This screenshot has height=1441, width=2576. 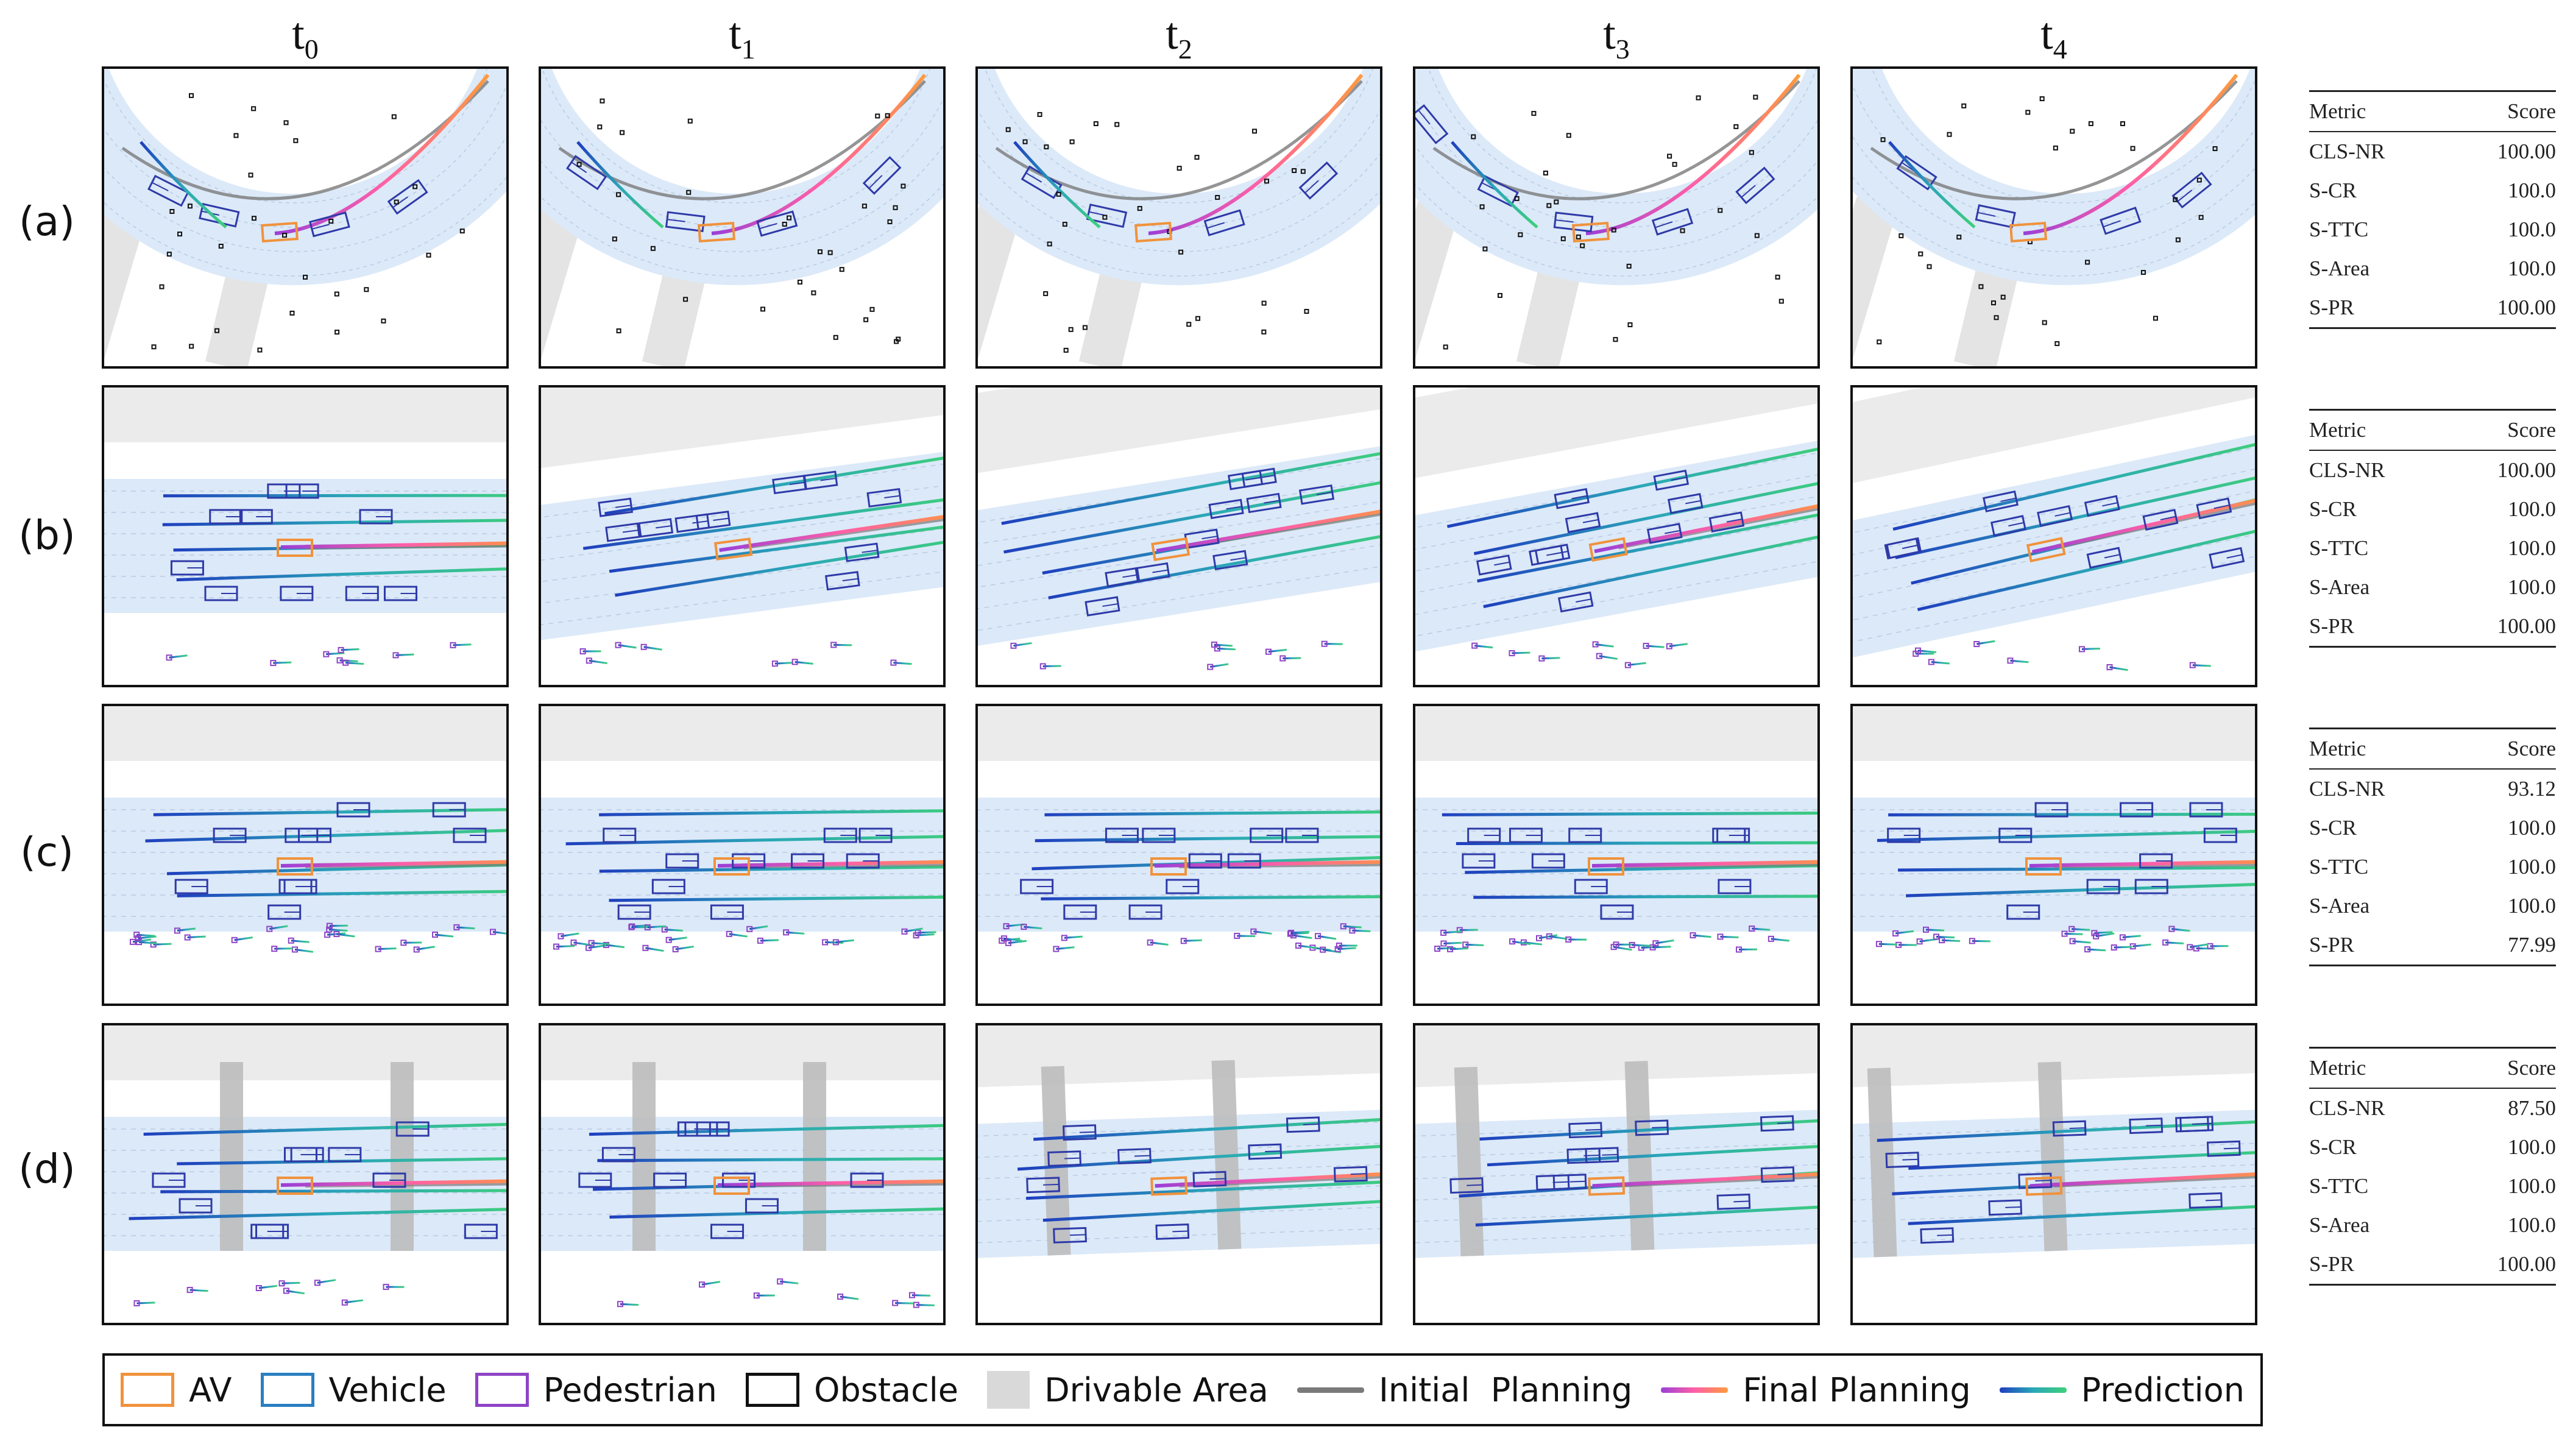 I want to click on column-header-t0: t0, so click(x=305, y=42).